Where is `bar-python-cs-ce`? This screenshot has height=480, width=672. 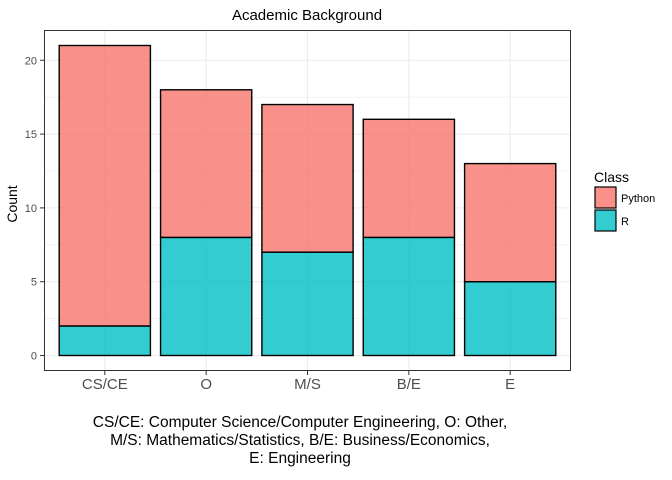 bar-python-cs-ce is located at coordinates (105, 185).